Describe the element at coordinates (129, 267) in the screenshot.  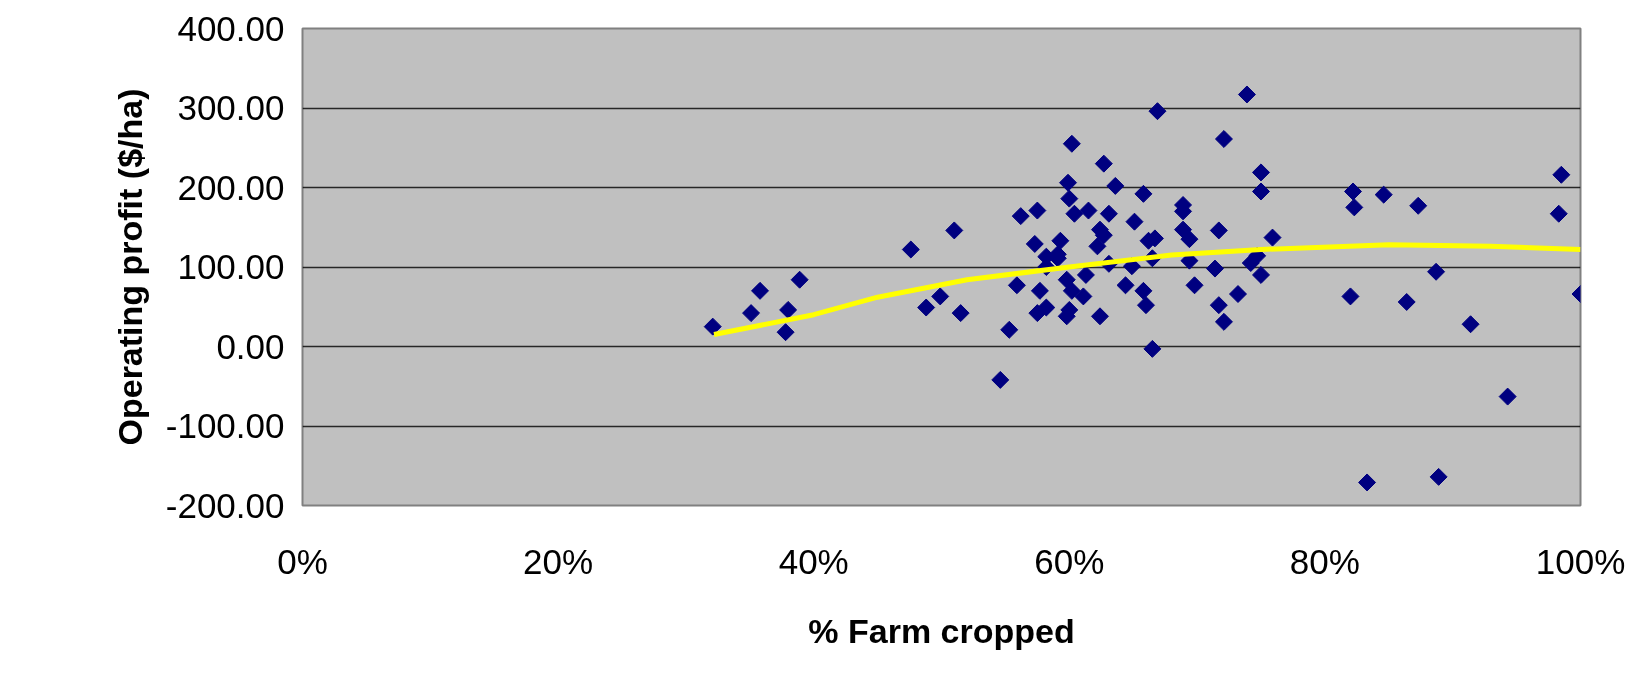
I see `y-axis-title: Operating profit ($/ha)` at that location.